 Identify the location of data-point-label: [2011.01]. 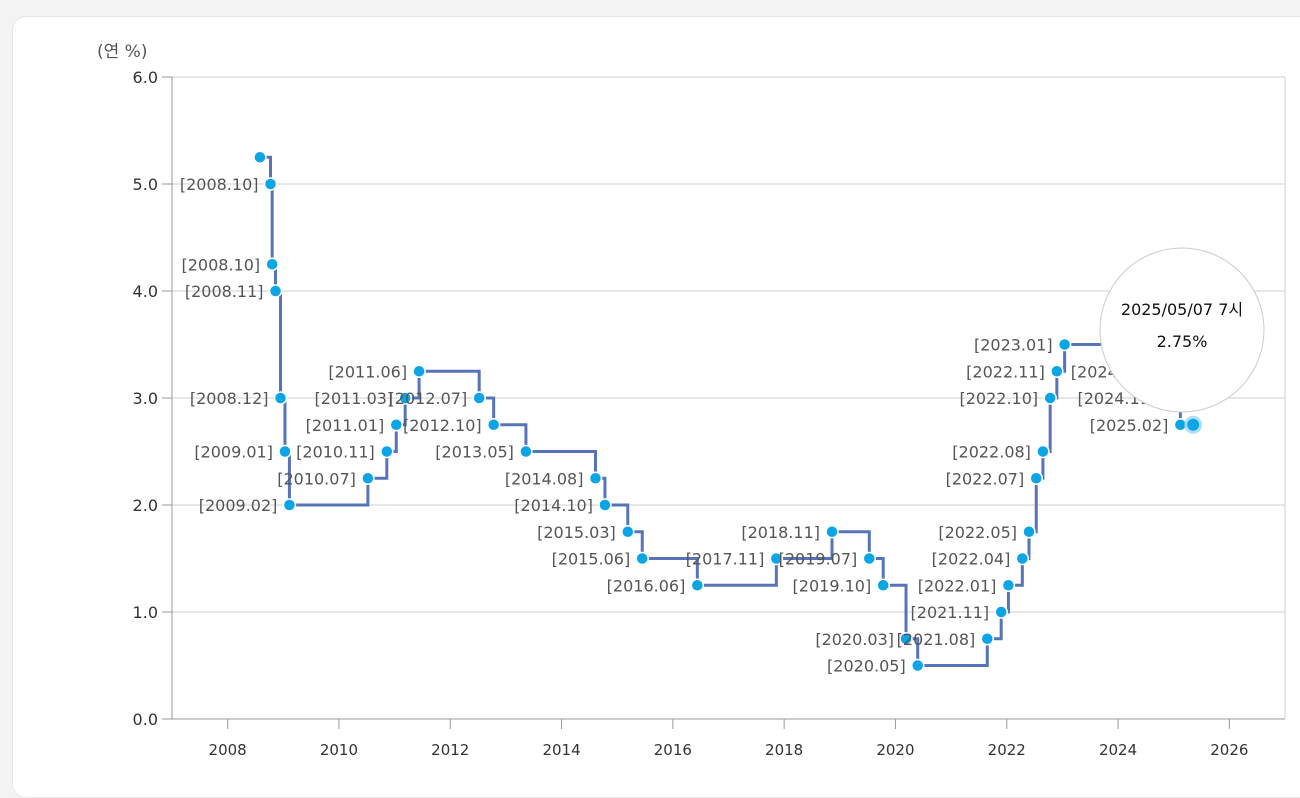
(345, 425).